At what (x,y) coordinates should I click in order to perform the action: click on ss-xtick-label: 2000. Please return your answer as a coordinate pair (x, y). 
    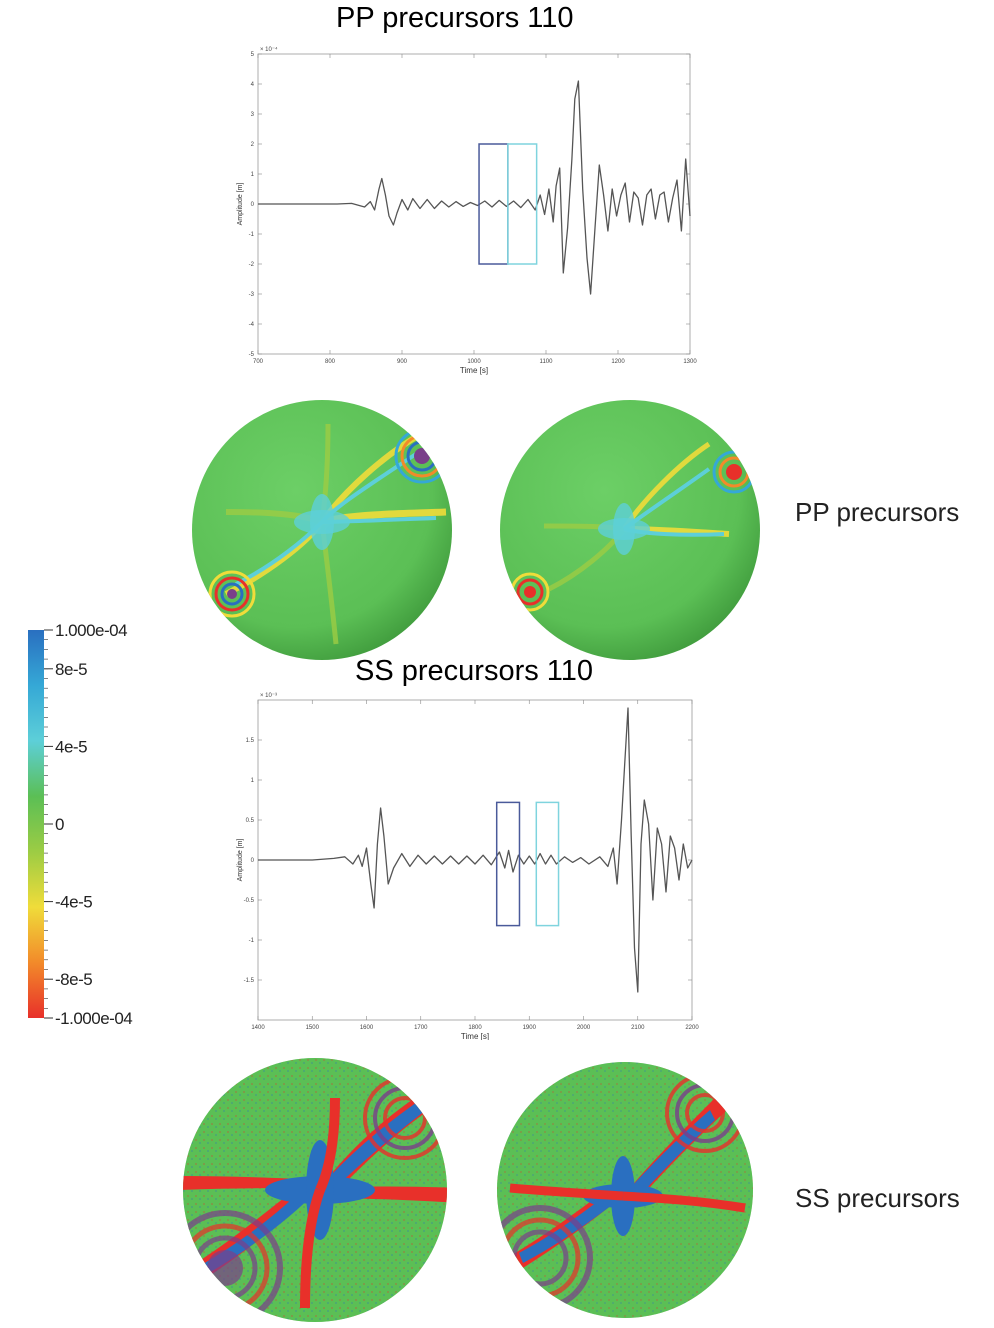
    Looking at the image, I should click on (584, 1028).